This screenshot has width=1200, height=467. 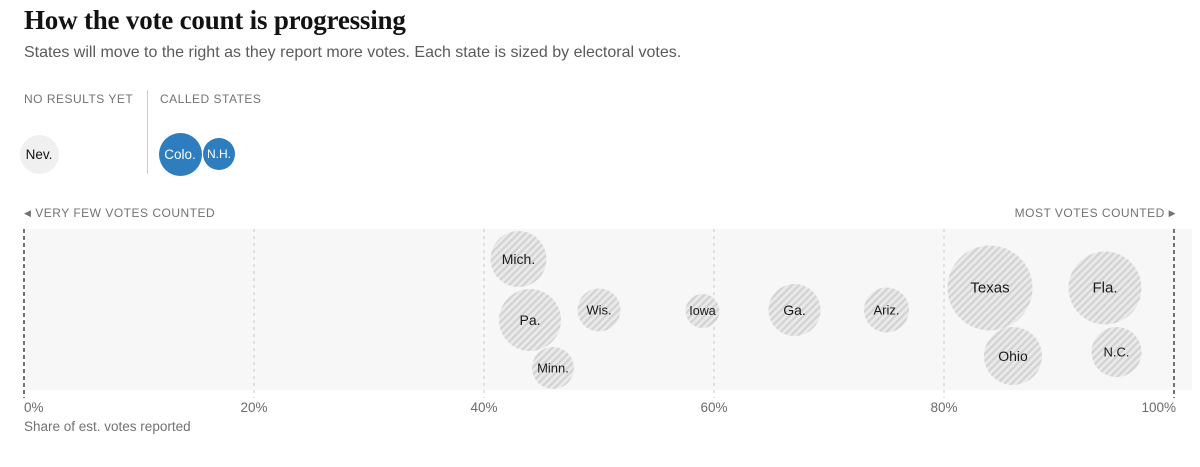 I want to click on state-bubble-wis: Wis., so click(x=599, y=310).